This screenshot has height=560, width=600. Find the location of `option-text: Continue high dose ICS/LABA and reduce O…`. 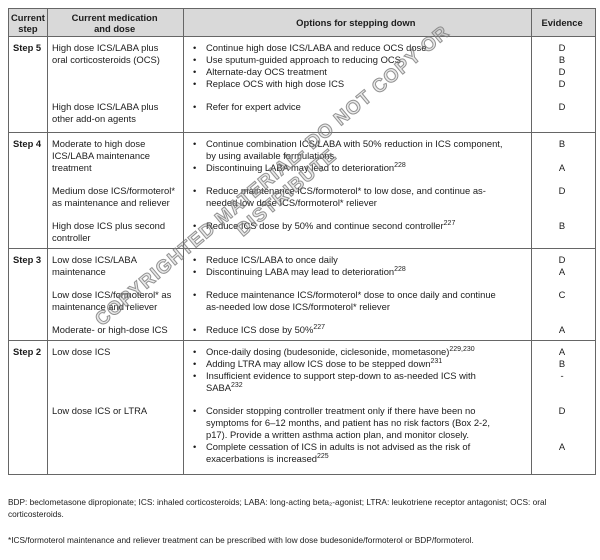

option-text: Continue high dose ICS/LABA and reduce O… is located at coordinates (316, 47).